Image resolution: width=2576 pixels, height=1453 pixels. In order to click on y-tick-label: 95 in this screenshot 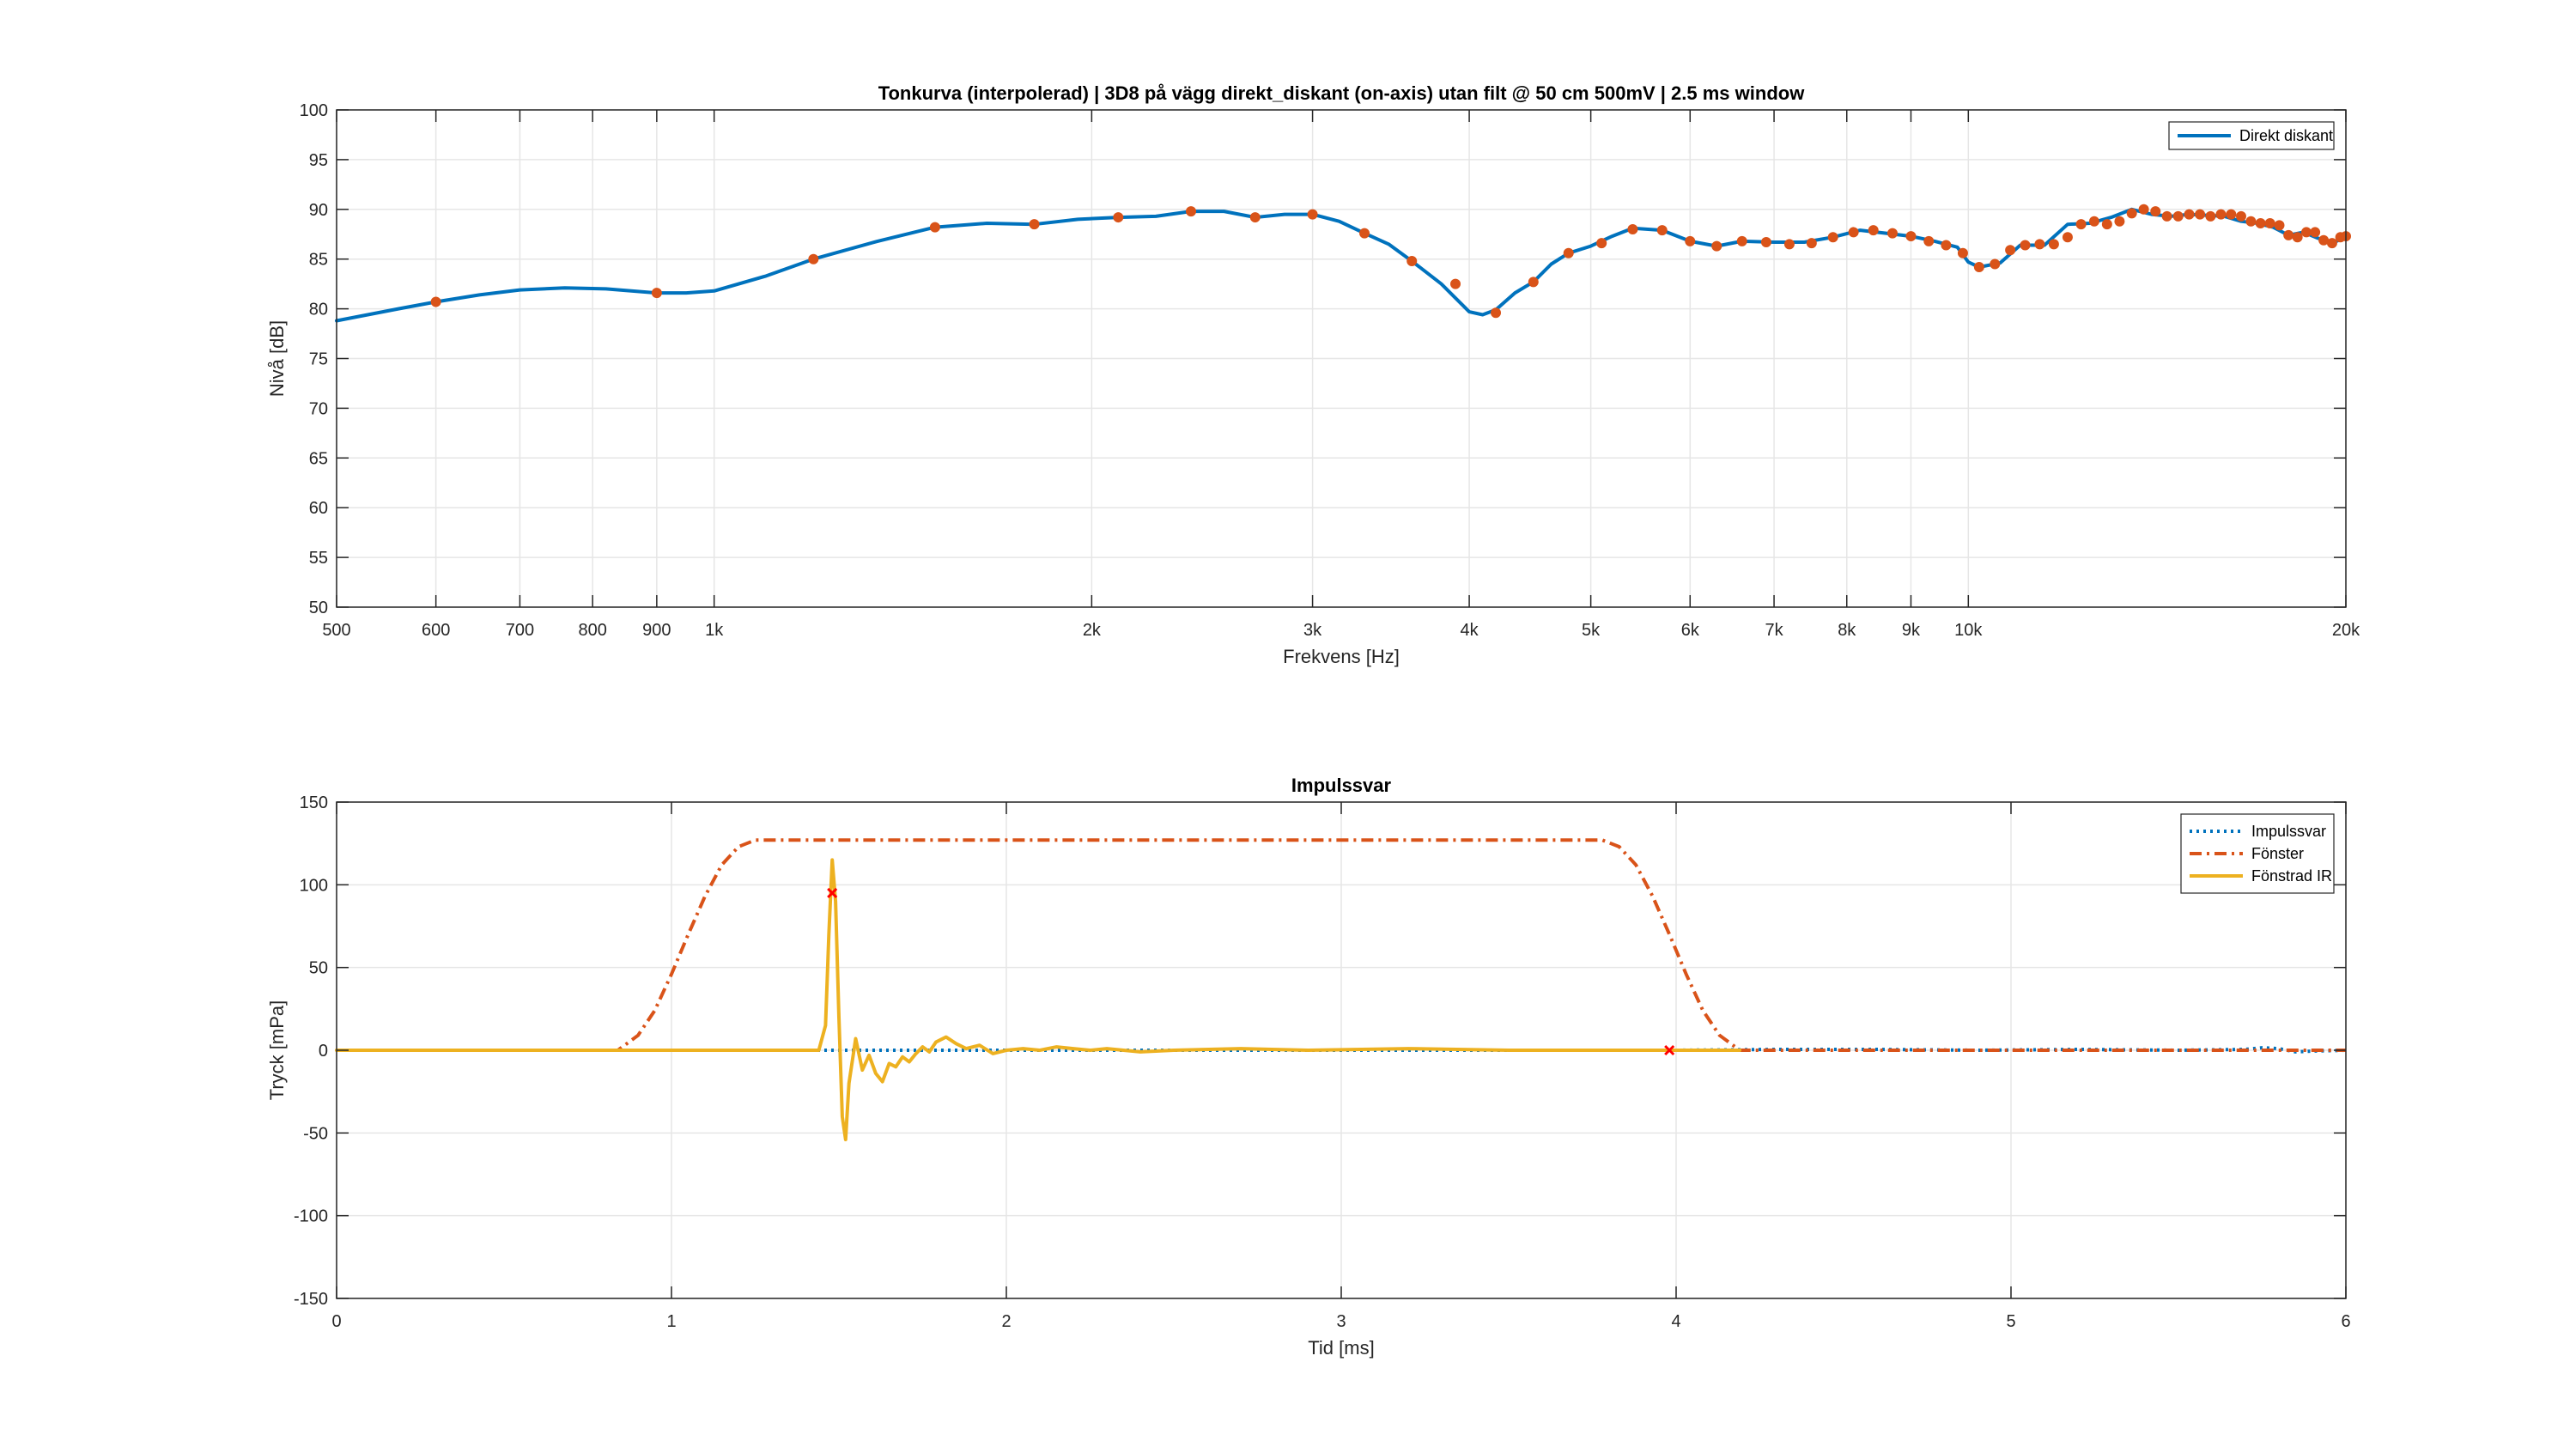, I will do `click(318, 161)`.